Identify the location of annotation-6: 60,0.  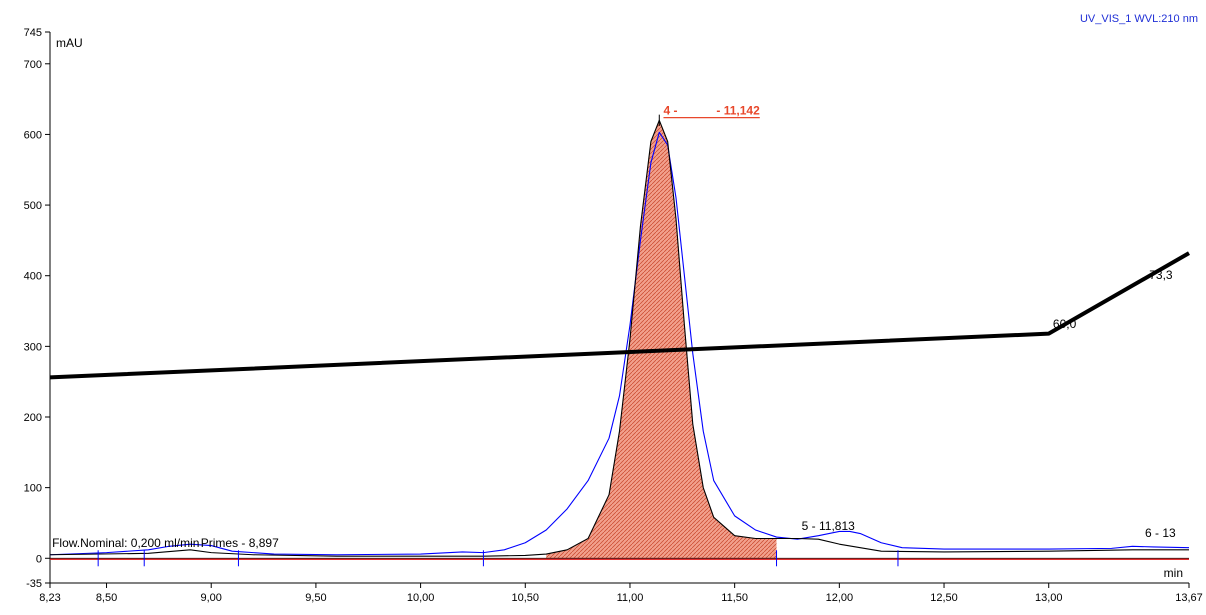
(1065, 324).